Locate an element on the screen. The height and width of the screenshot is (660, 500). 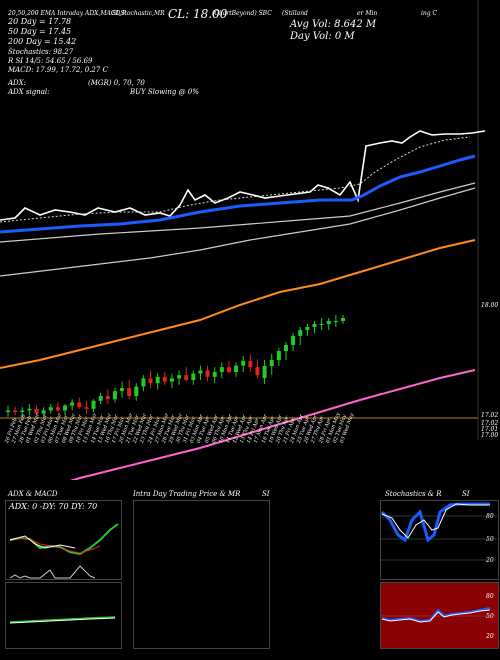
intraday-si: SI is located at coordinates (266, 494).